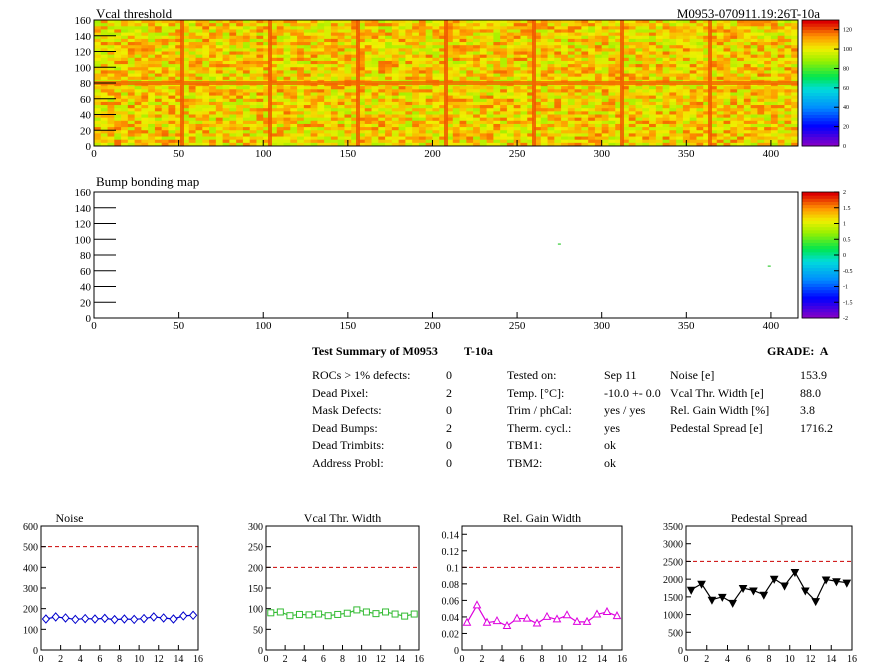 The height and width of the screenshot is (672, 896). Describe the element at coordinates (847, 31) in the screenshot. I see `z-tick-label: 120` at that location.